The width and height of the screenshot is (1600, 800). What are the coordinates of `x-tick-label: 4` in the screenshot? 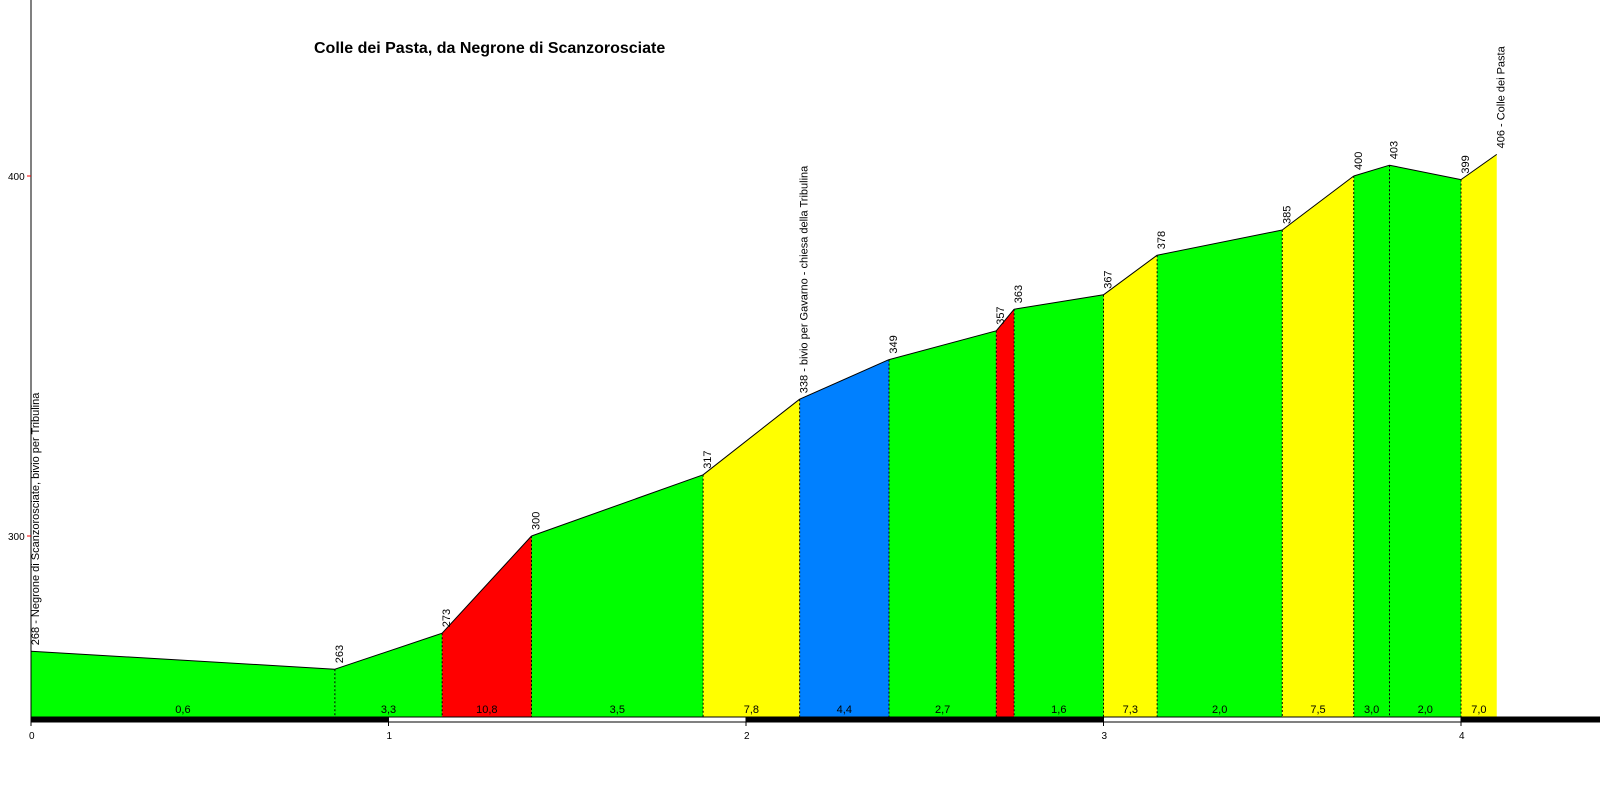 It's located at (1462, 736).